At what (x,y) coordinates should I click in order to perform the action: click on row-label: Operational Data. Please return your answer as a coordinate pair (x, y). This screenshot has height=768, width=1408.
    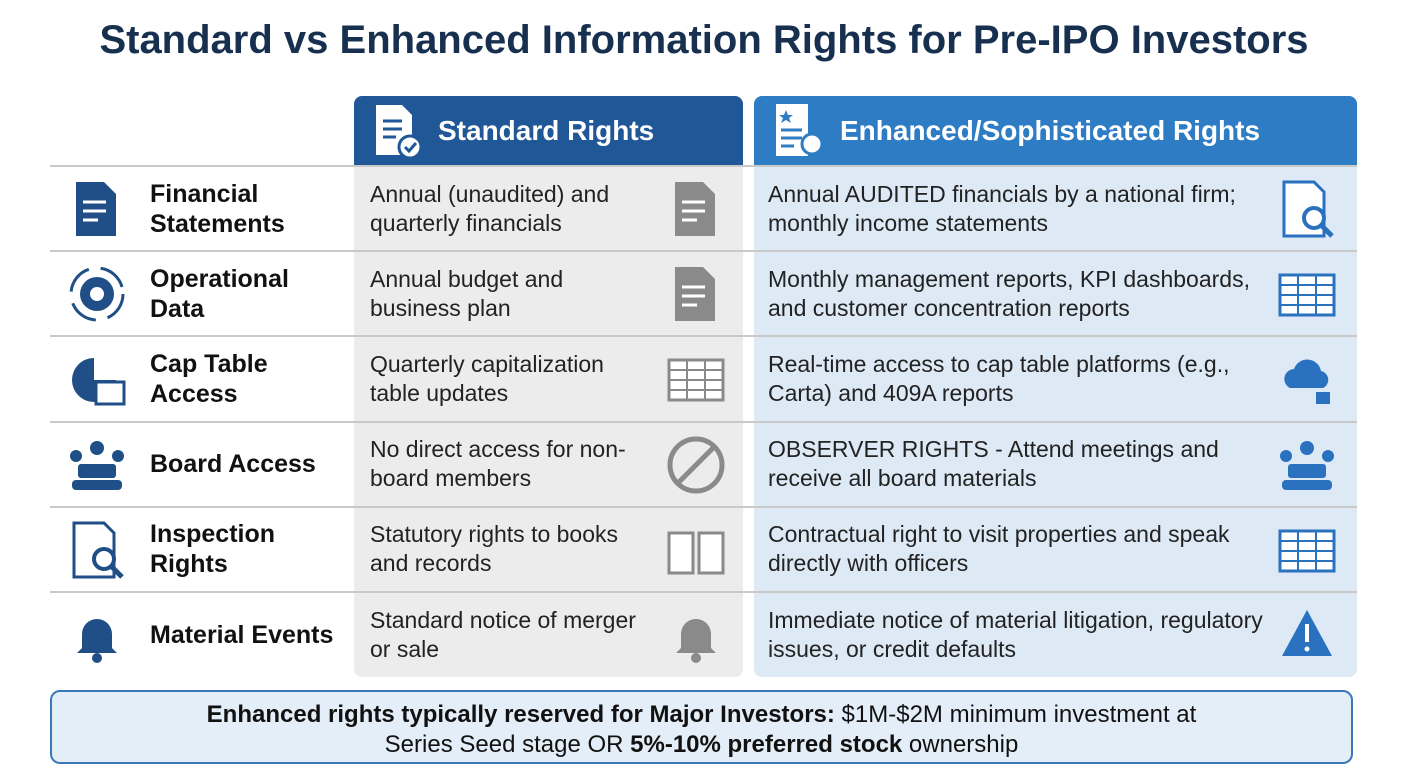
    Looking at the image, I should click on (219, 293).